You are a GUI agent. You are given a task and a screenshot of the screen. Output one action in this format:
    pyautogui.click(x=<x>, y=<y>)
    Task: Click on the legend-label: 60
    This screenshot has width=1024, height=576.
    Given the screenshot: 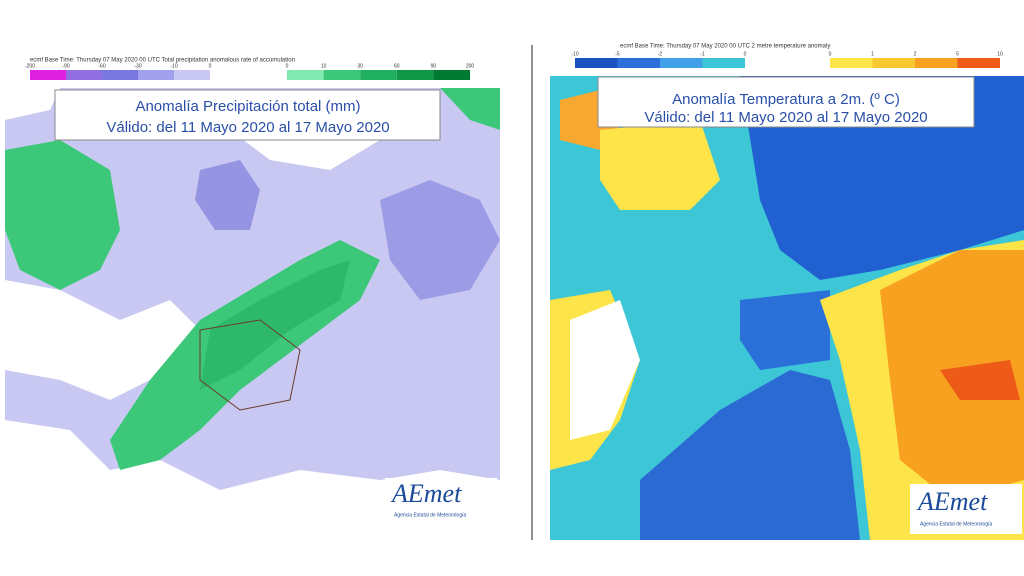 What is the action you would take?
    pyautogui.click(x=397, y=66)
    